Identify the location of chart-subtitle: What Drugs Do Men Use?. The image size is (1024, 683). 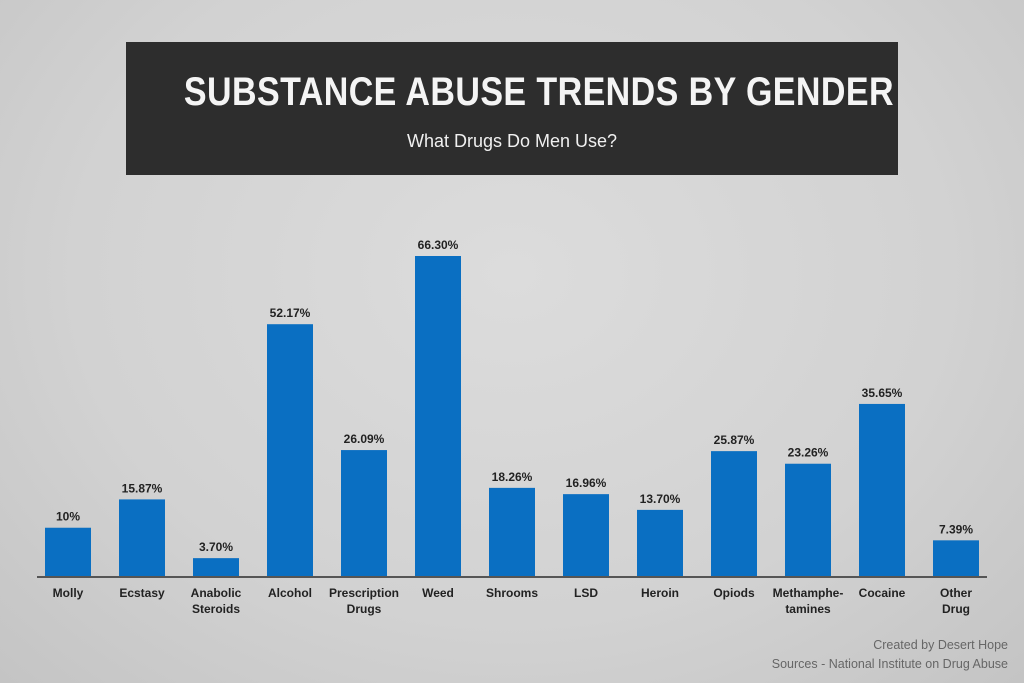
(512, 141).